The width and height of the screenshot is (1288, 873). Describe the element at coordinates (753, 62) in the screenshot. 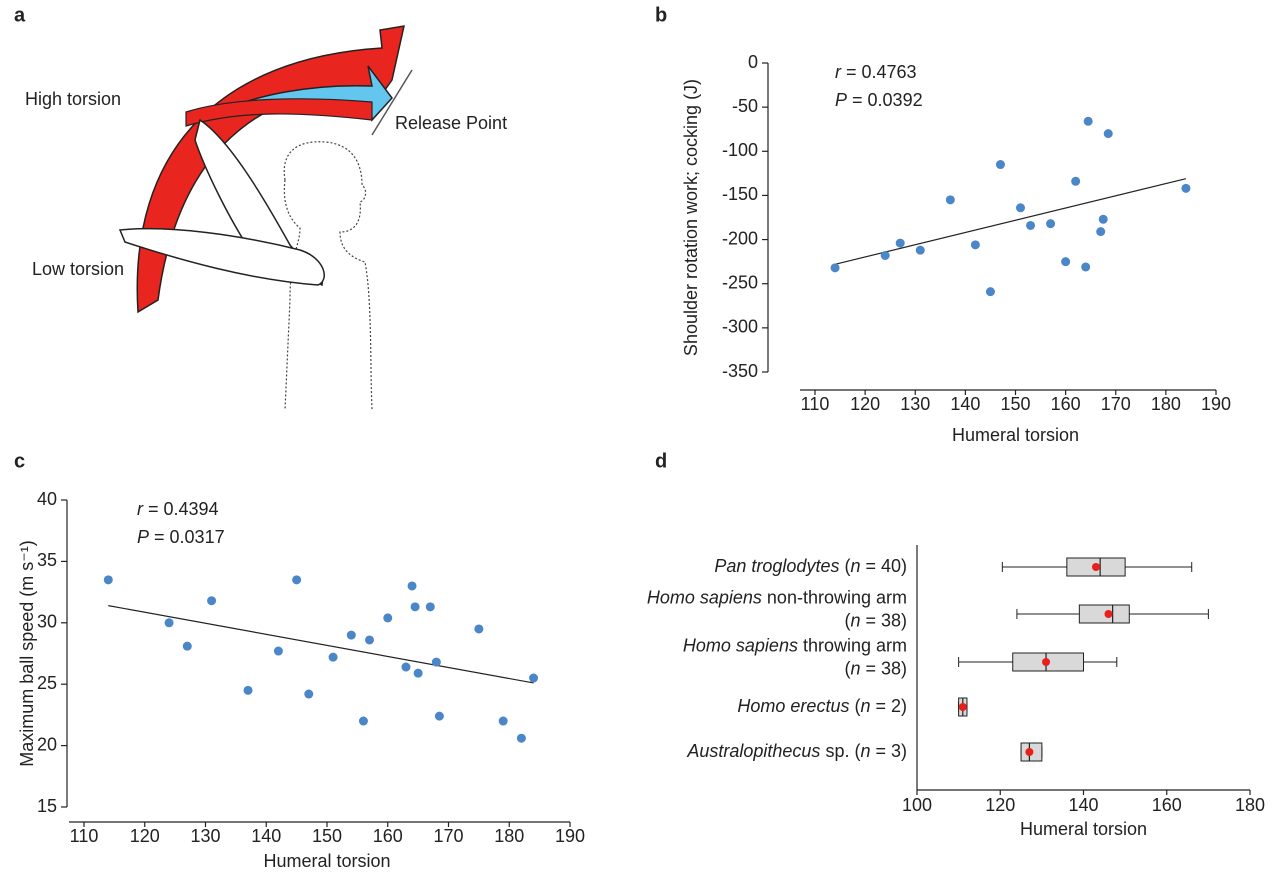

I see `y-tick-label: 0` at that location.